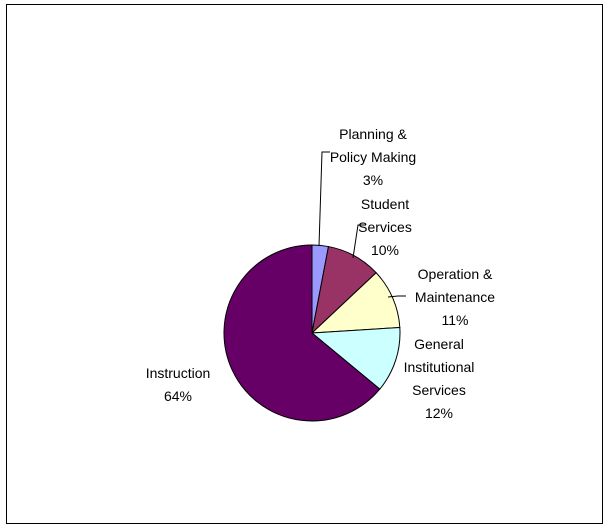  What do you see at coordinates (324, 199) in the screenshot?
I see `leader-line-planning-and-policy-making` at bounding box center [324, 199].